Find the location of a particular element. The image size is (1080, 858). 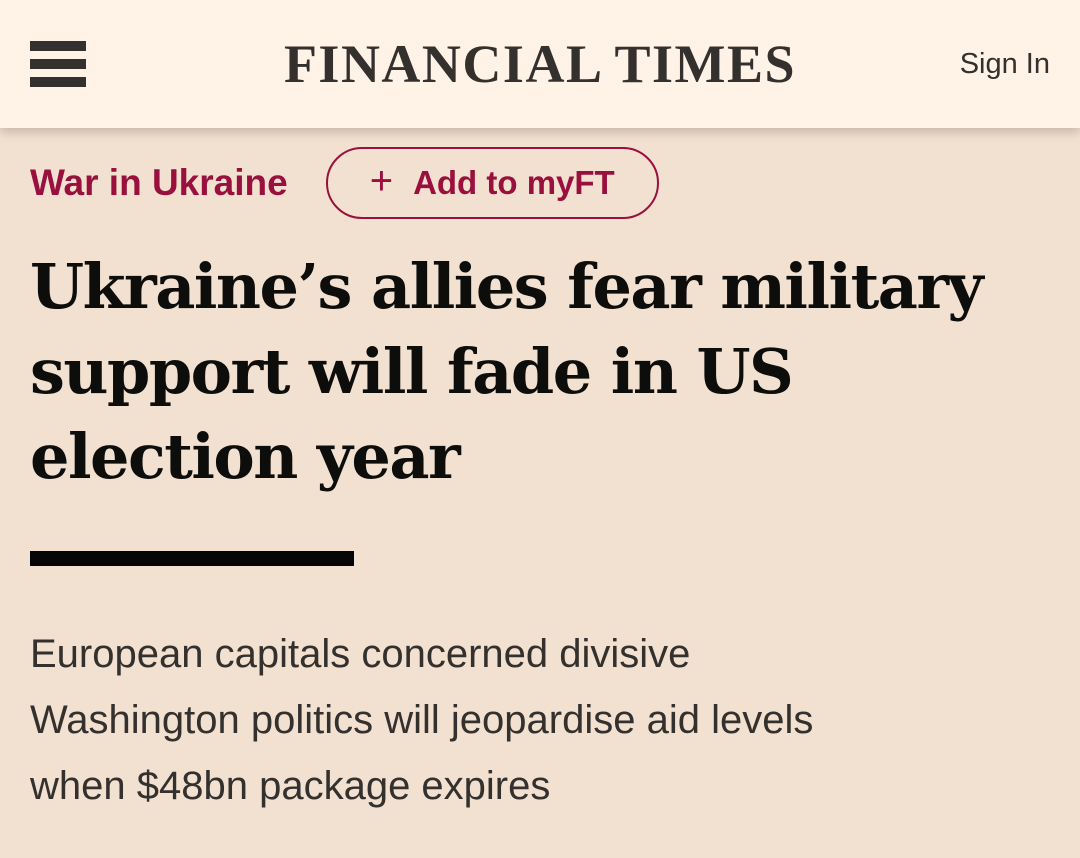

standfirst-line: when $48bn package expires is located at coordinates (290, 786).